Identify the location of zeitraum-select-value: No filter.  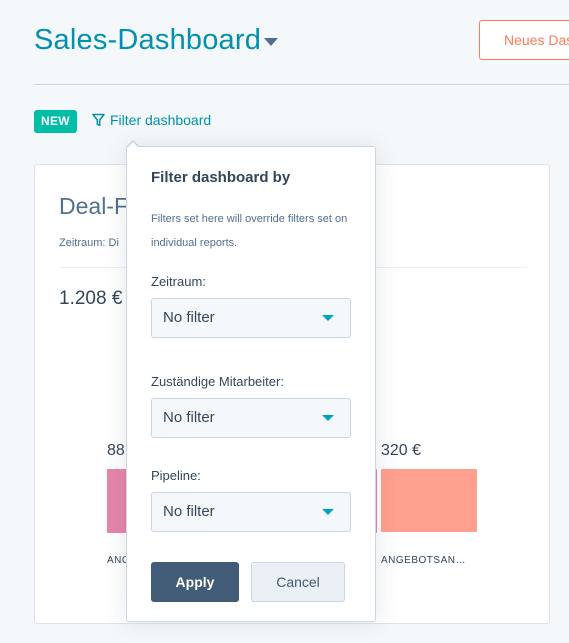
(189, 317).